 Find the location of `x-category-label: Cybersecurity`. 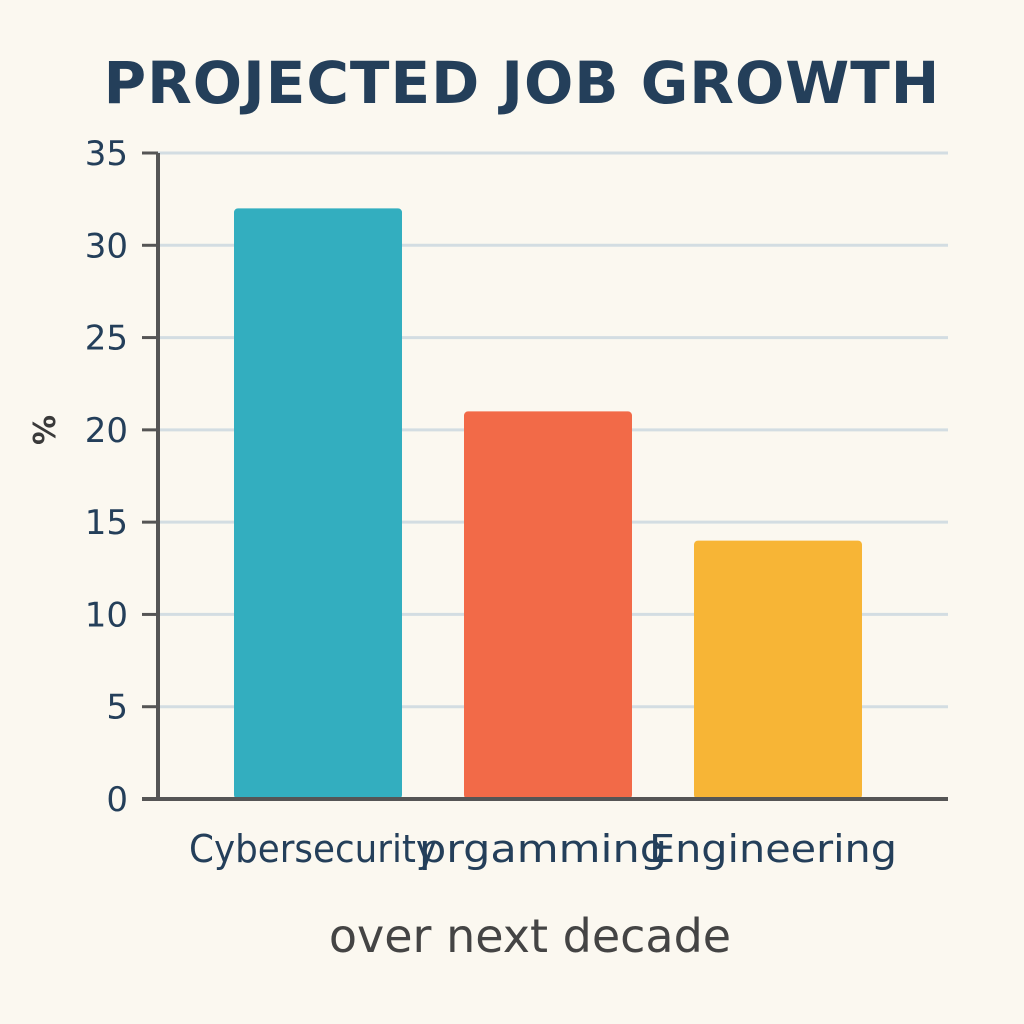

x-category-label: Cybersecurity is located at coordinates (313, 849).